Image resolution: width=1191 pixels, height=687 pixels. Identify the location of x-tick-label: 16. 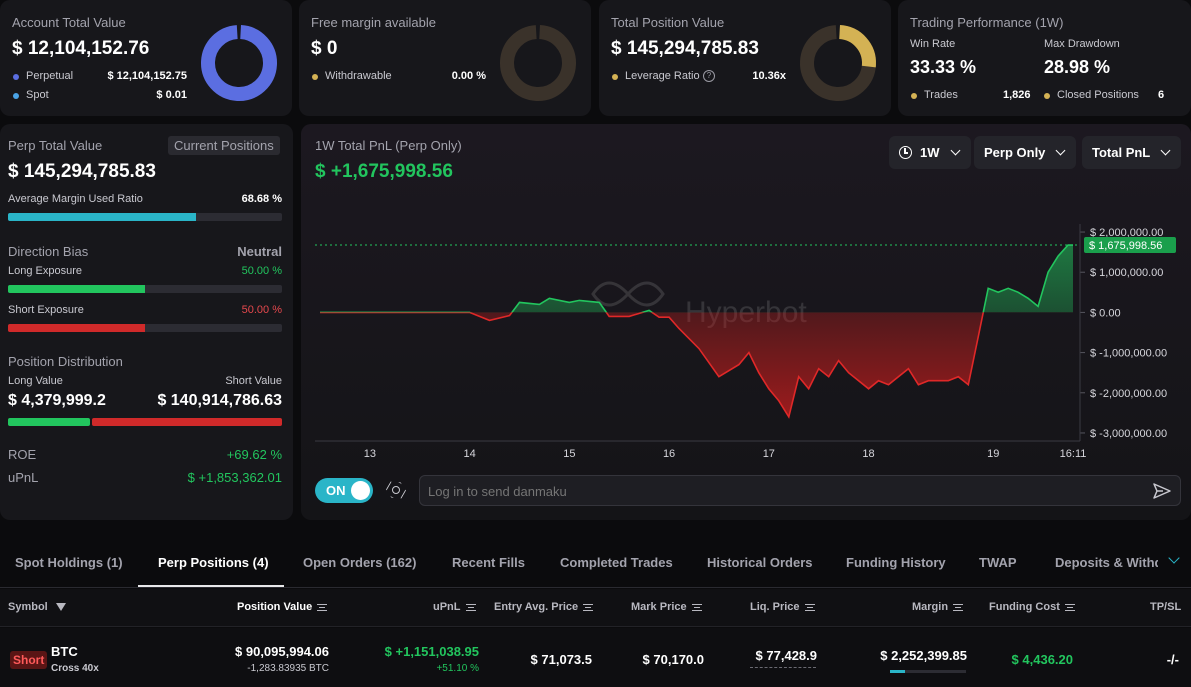
(669, 454).